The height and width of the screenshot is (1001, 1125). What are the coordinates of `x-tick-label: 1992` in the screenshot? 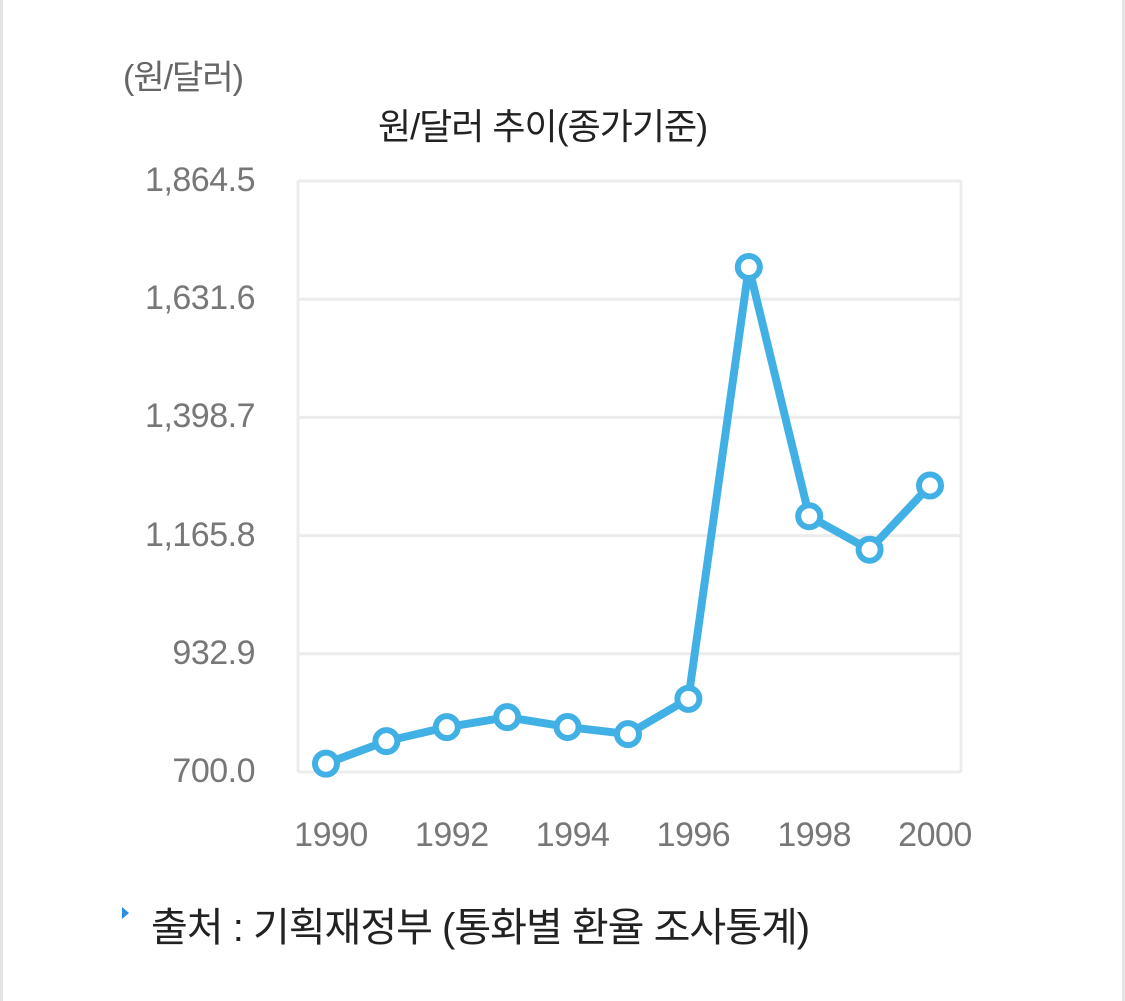 It's located at (451, 835).